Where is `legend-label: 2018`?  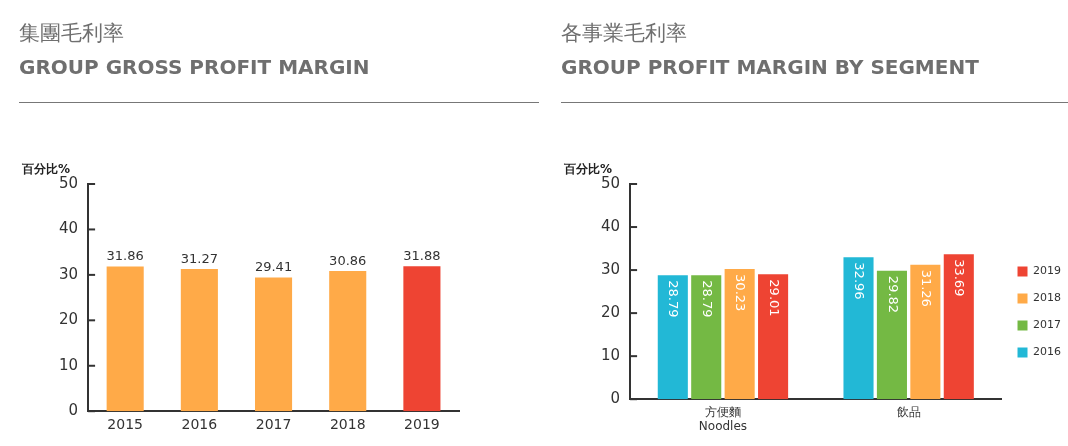
legend-label: 2018 is located at coordinates (1047, 298).